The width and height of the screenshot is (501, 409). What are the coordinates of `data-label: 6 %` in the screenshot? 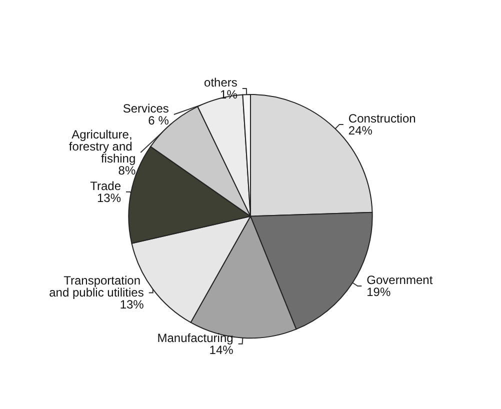 It's located at (159, 121).